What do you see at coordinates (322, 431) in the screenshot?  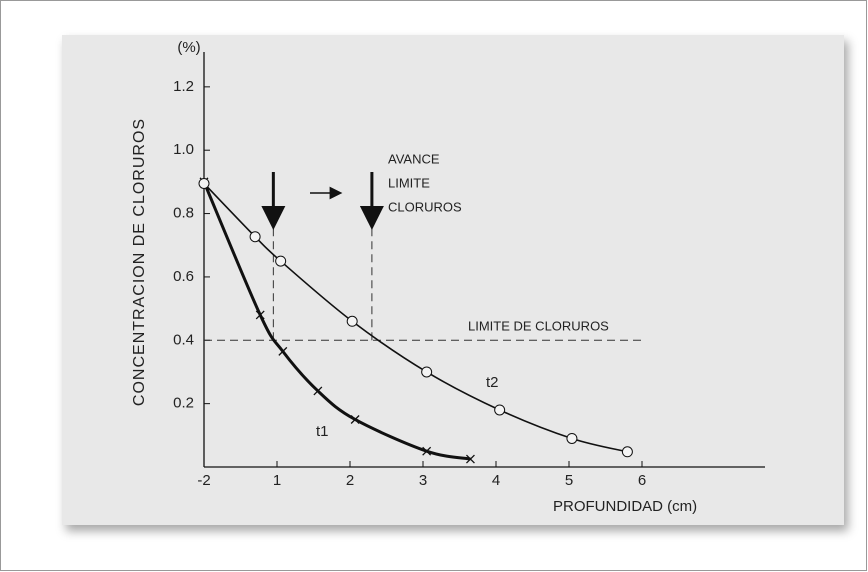 I see `series-label: t1` at bounding box center [322, 431].